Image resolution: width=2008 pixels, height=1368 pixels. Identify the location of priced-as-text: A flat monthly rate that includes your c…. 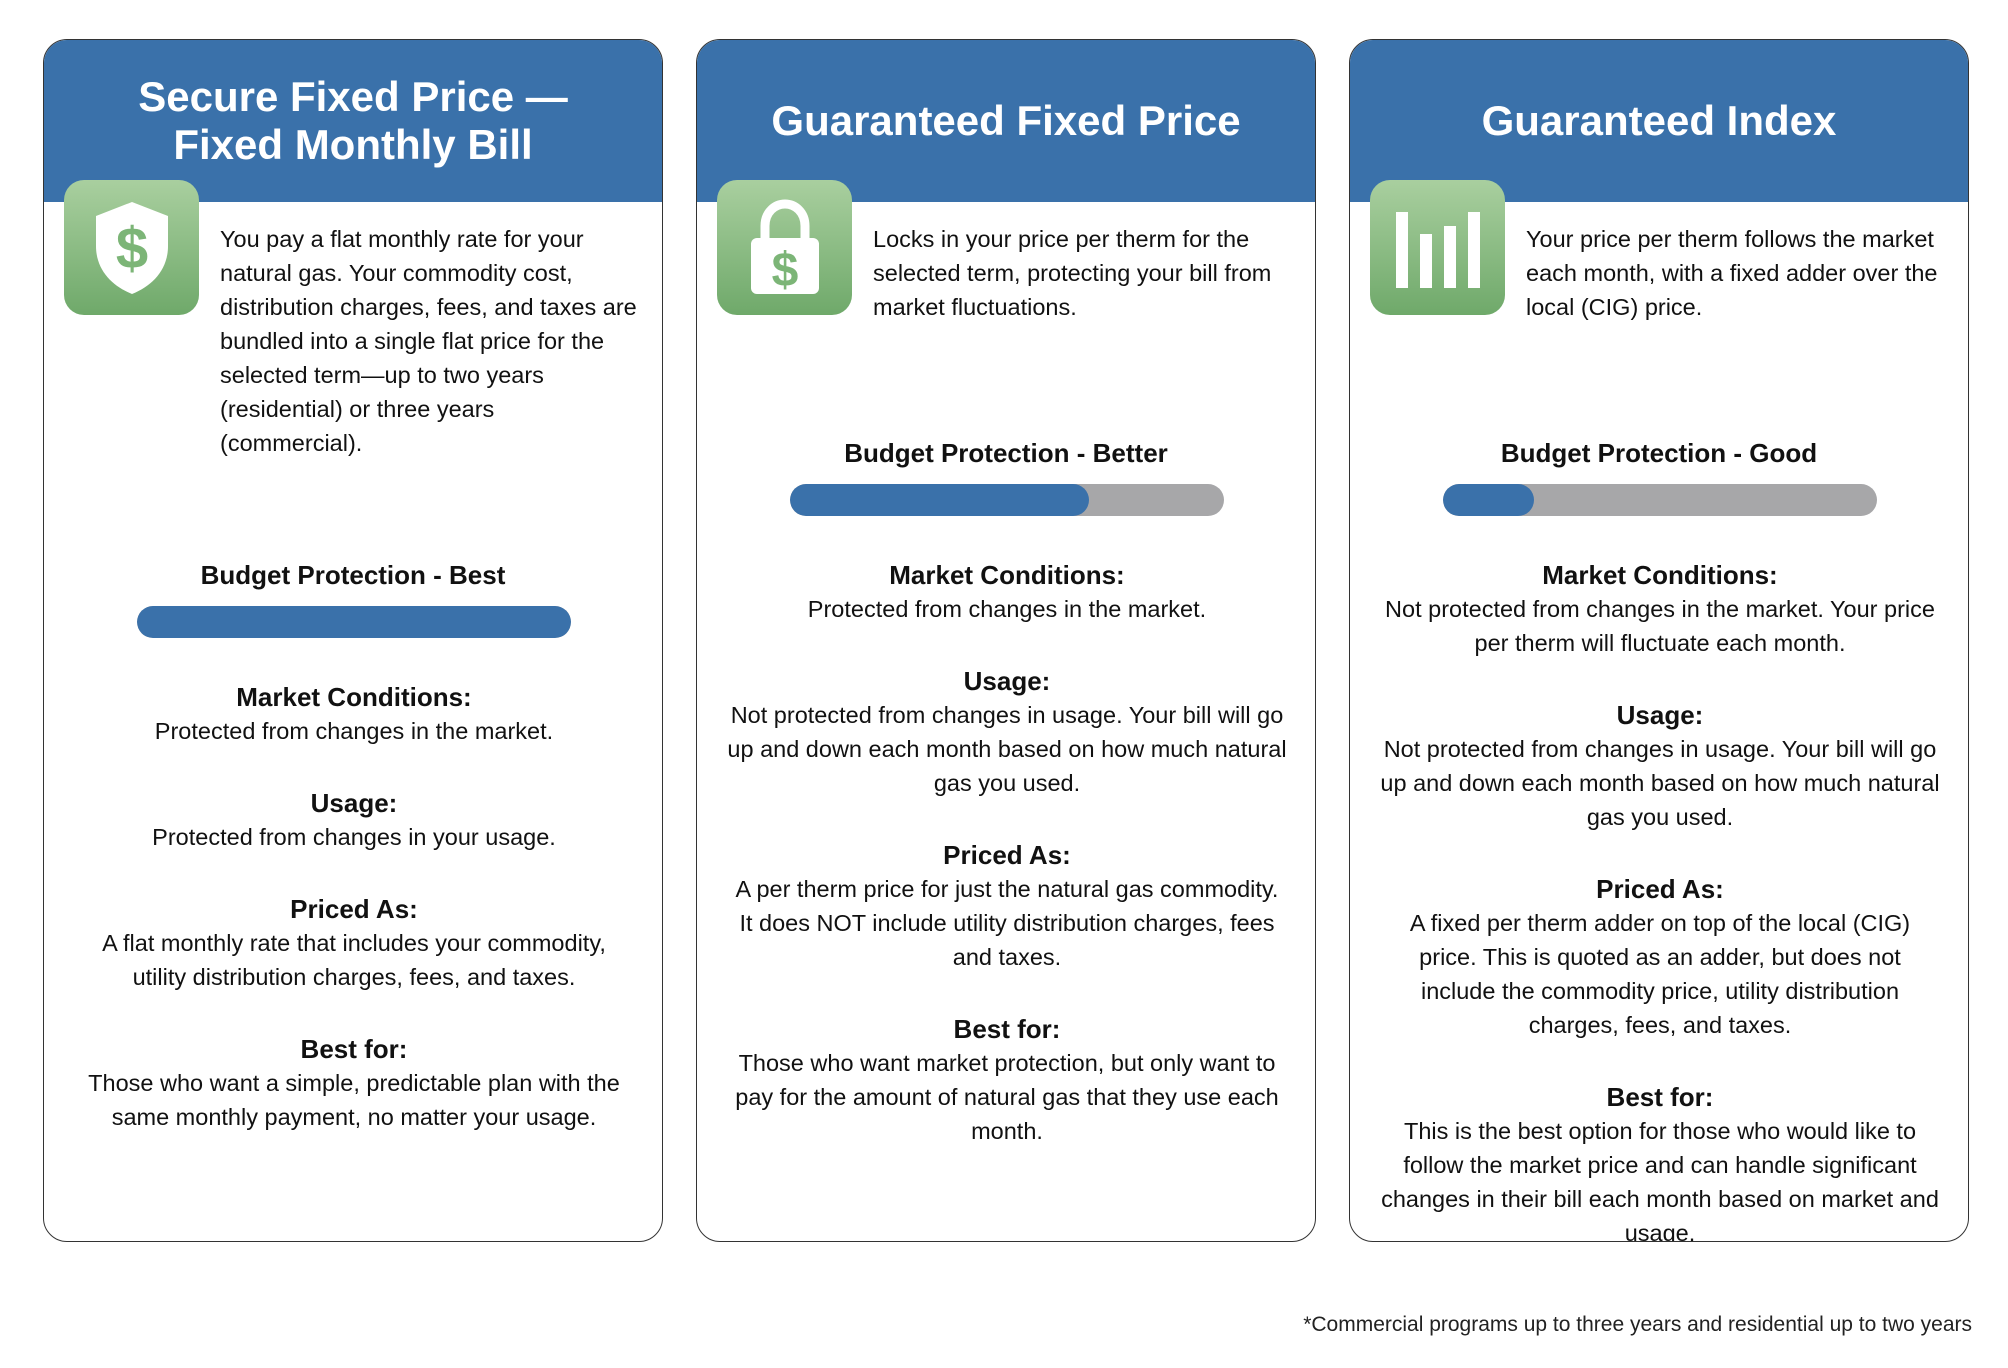
(354, 960).